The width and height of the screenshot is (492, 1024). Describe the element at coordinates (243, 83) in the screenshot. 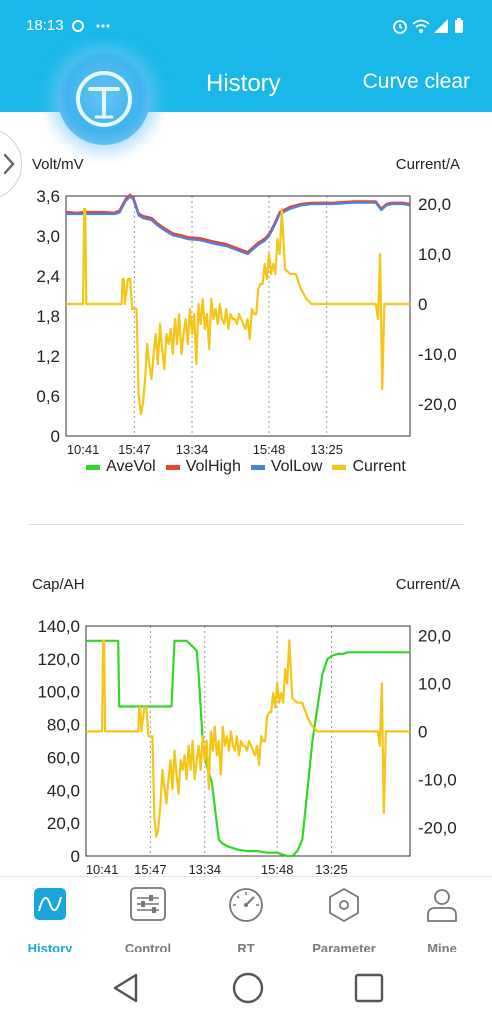

I see `page-title: History` at that location.